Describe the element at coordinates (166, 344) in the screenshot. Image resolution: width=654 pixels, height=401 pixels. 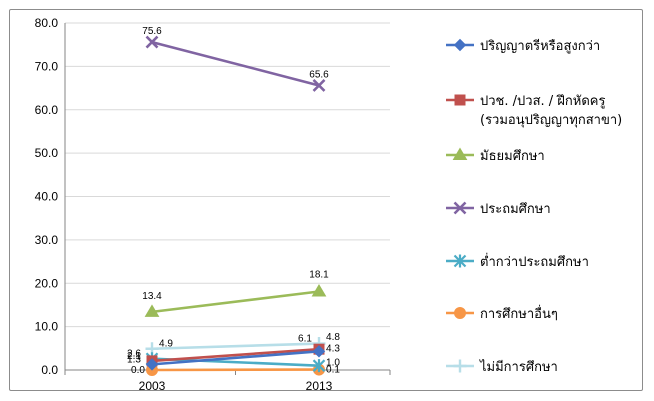
I see `data-label-6-0: 4.9` at that location.